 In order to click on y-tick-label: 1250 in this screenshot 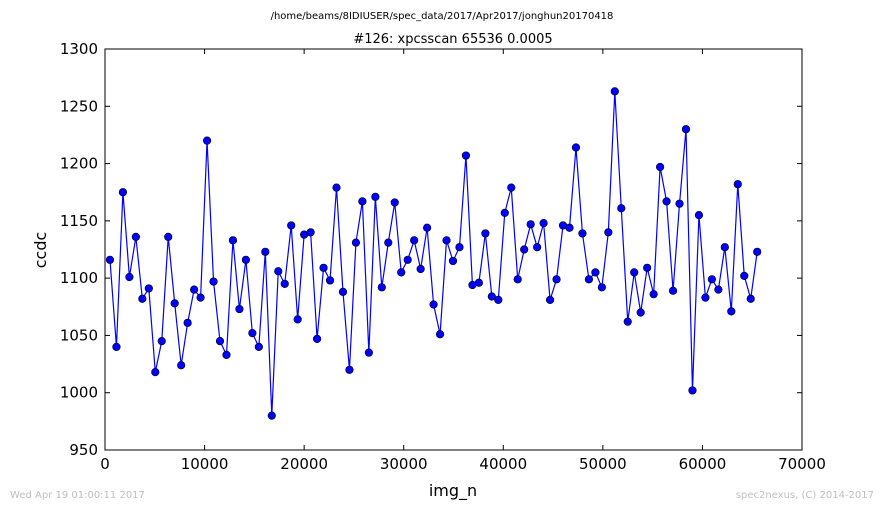, I will do `click(79, 106)`.